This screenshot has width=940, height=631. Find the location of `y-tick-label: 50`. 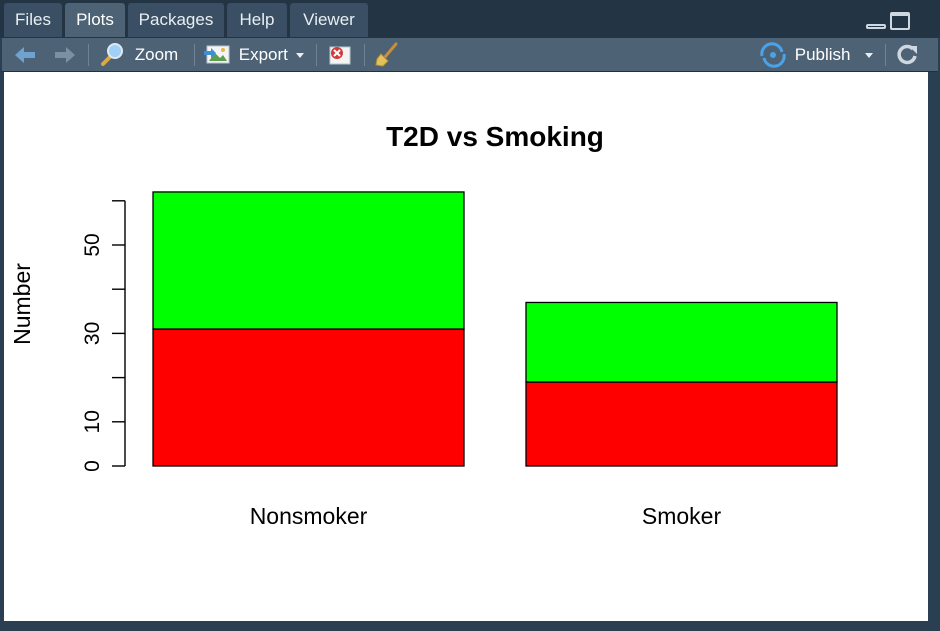

y-tick-label: 50 is located at coordinates (92, 244).